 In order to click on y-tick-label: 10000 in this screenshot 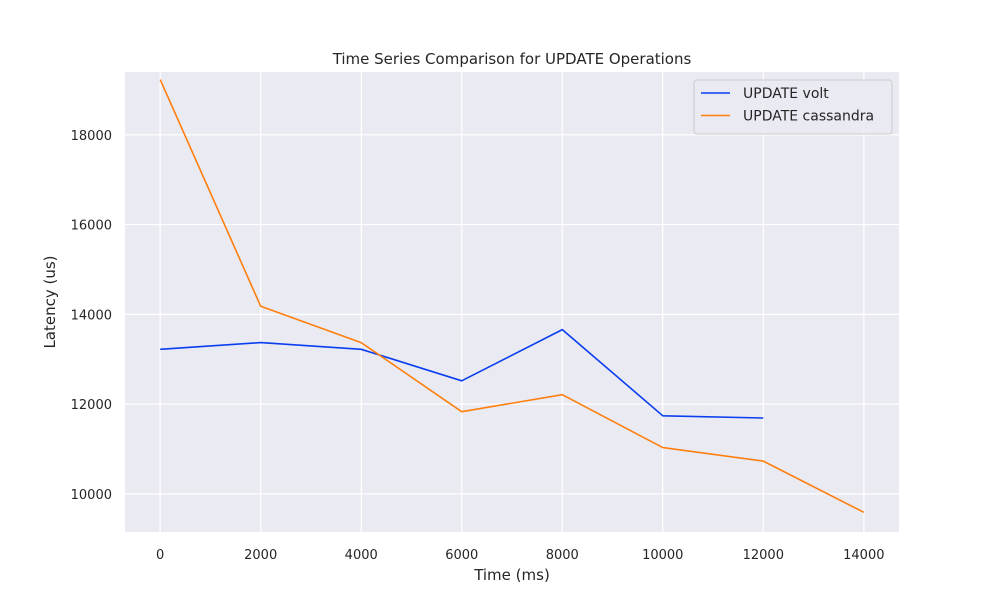, I will do `click(91, 495)`.